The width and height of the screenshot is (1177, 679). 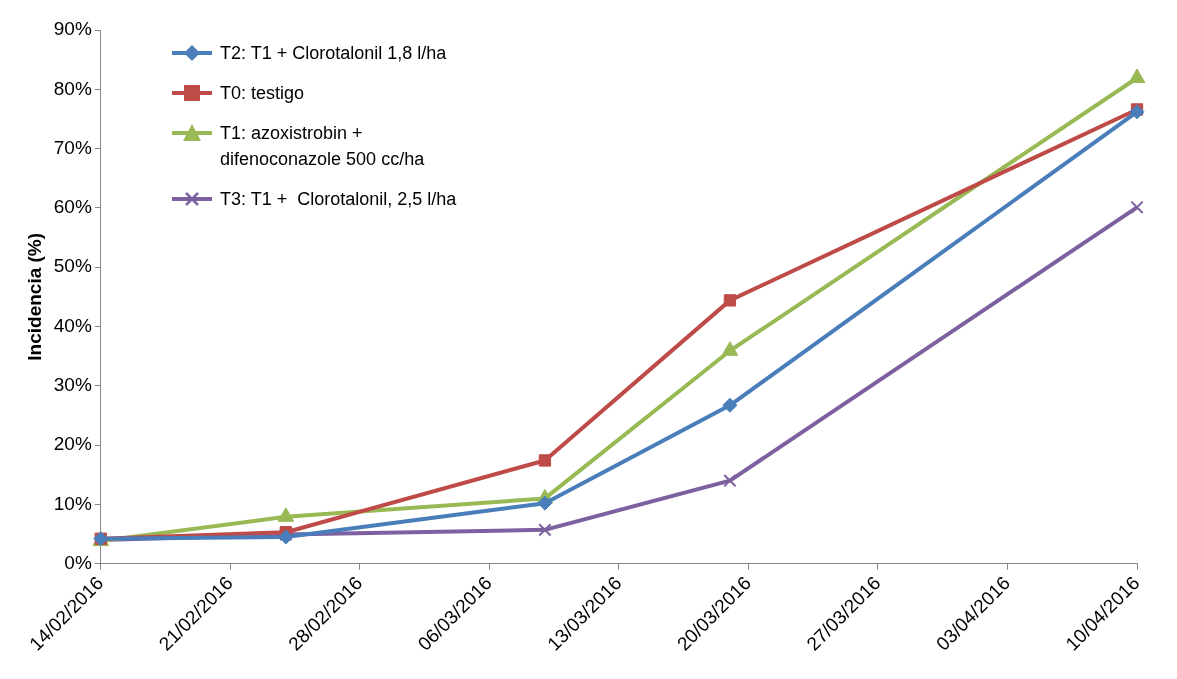 What do you see at coordinates (338, 199) in the screenshot?
I see `legend-label: T3: T1 + Clorotalonil, 2,5 l/ha` at bounding box center [338, 199].